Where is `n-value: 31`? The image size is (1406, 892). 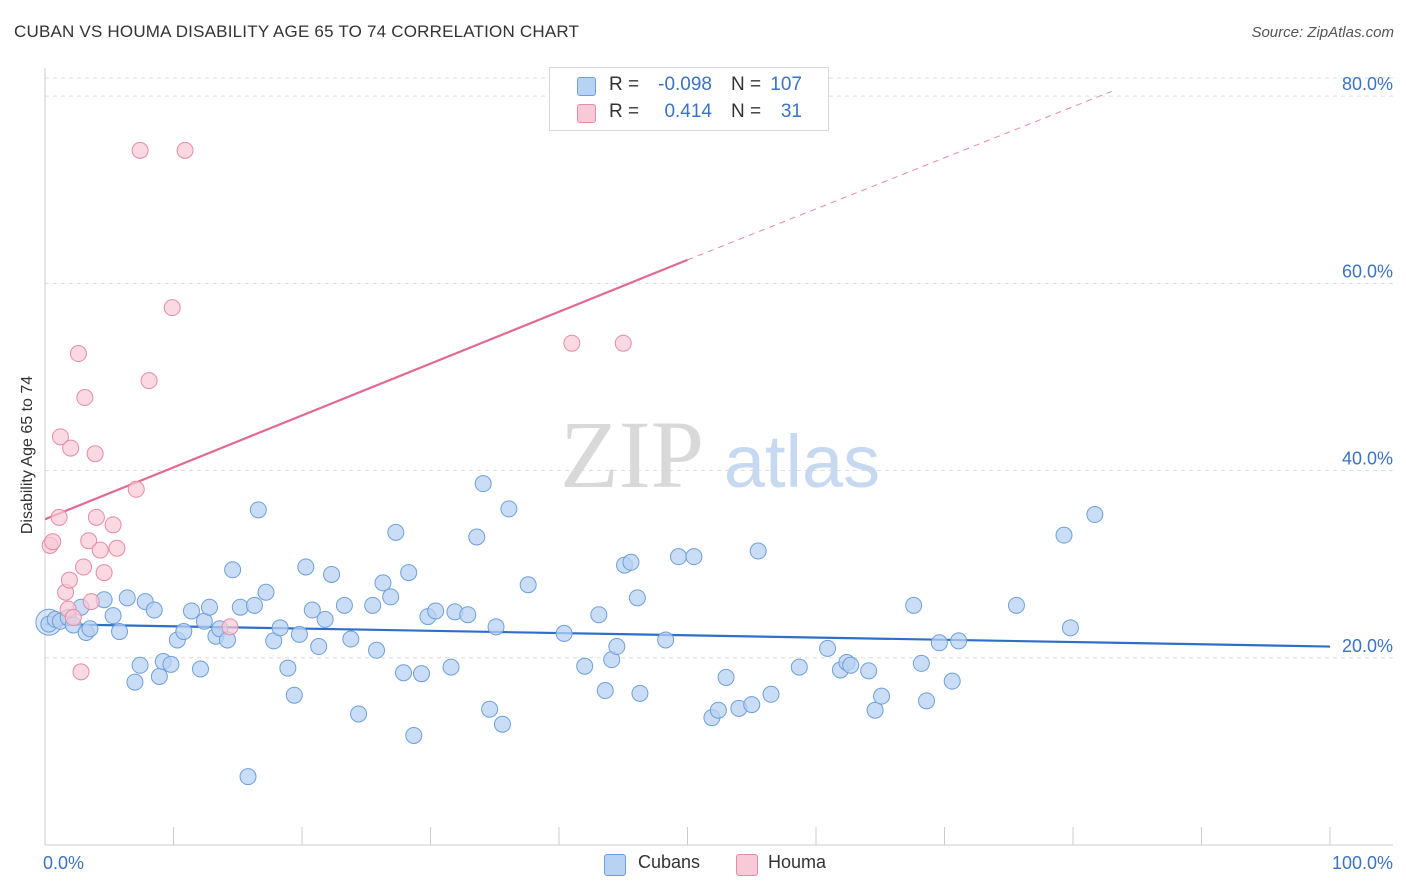
n-value: 31 is located at coordinates (791, 111).